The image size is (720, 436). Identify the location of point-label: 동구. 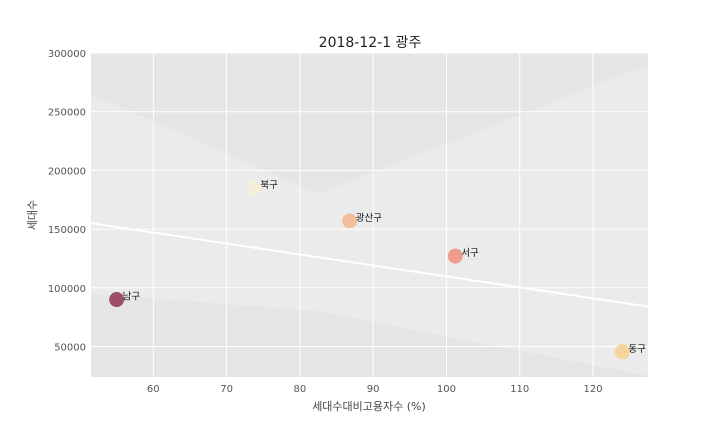
(637, 349).